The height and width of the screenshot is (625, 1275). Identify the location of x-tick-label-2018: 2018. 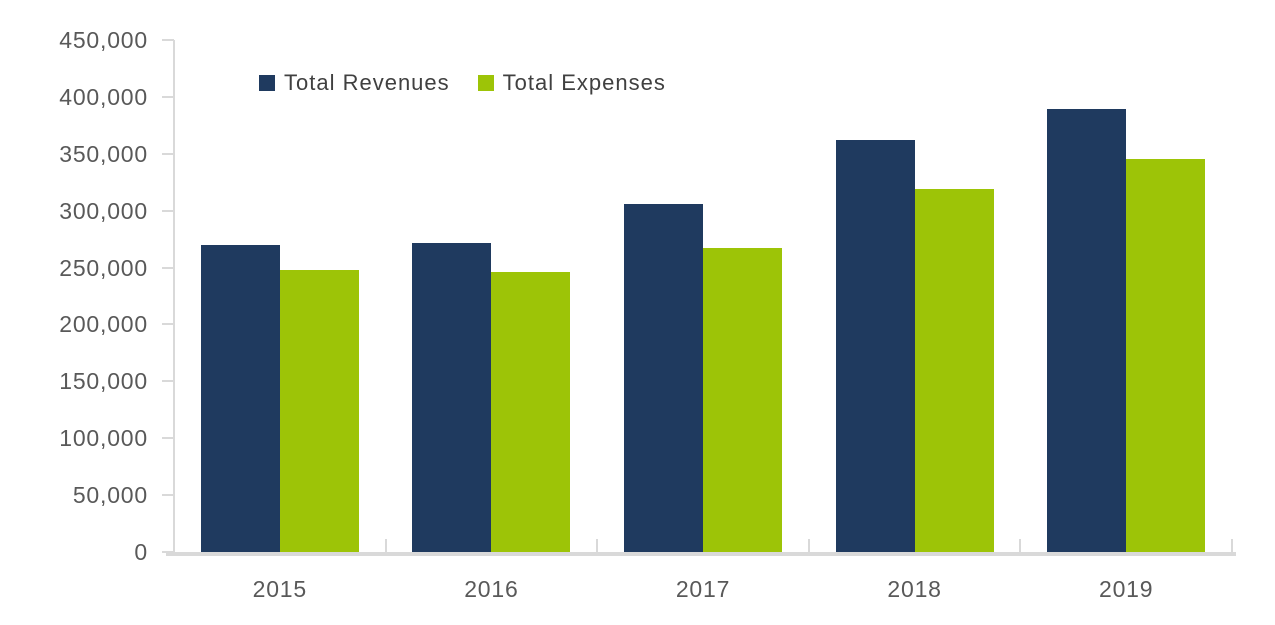
(914, 589).